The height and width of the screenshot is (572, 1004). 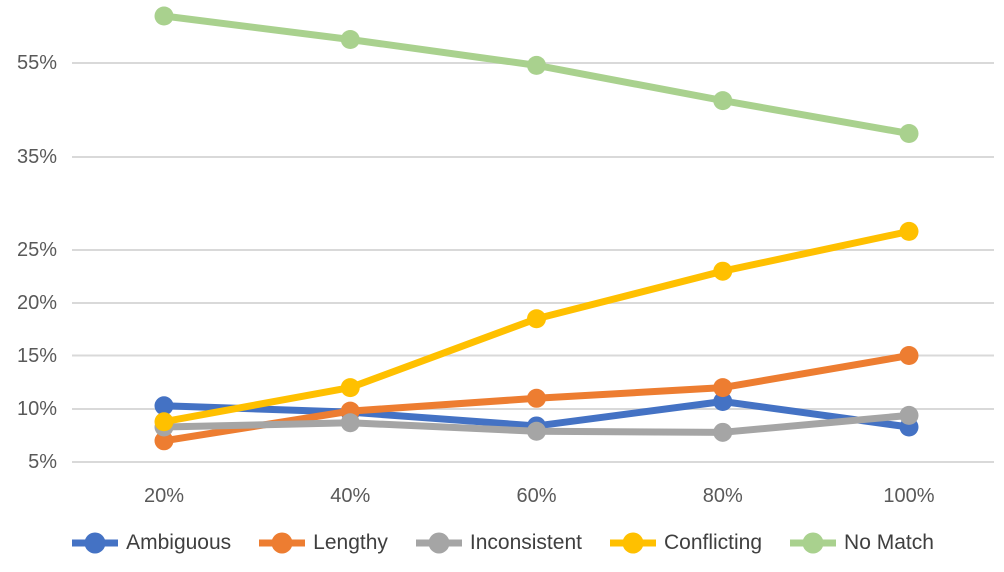 I want to click on x-tick-label: 100%, so click(x=909, y=496).